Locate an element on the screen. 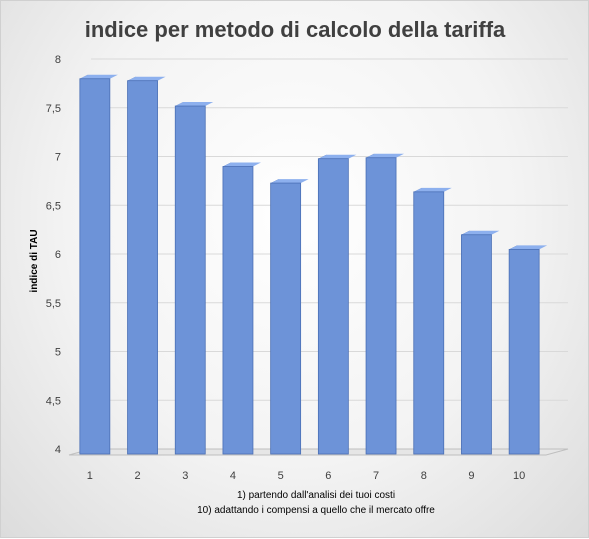  x-tick-label: 4 is located at coordinates (233, 476).